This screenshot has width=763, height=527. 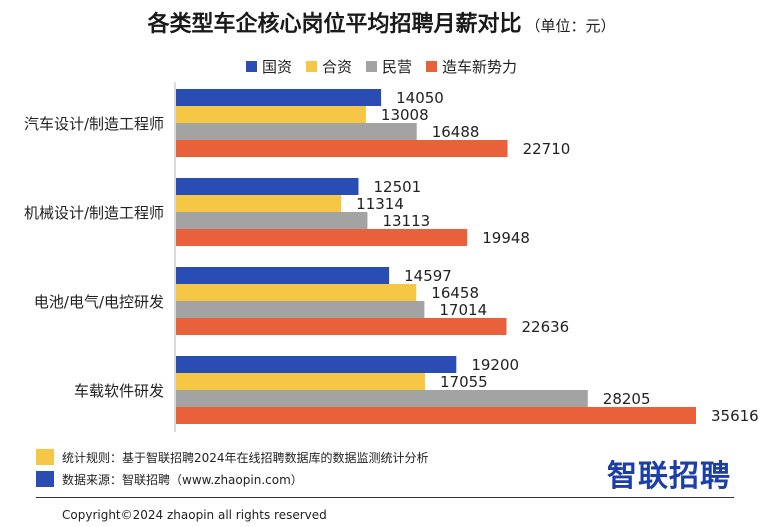 I want to click on data-label: 13113, so click(x=406, y=221).